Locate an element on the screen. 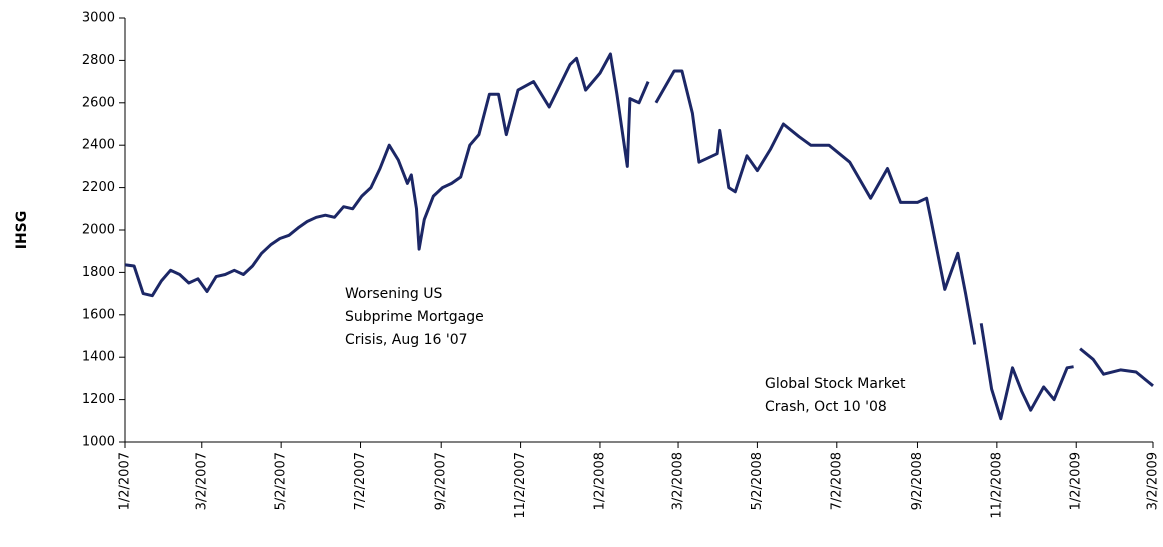  x-tick-label: 3/2/2009 is located at coordinates (1153, 481).